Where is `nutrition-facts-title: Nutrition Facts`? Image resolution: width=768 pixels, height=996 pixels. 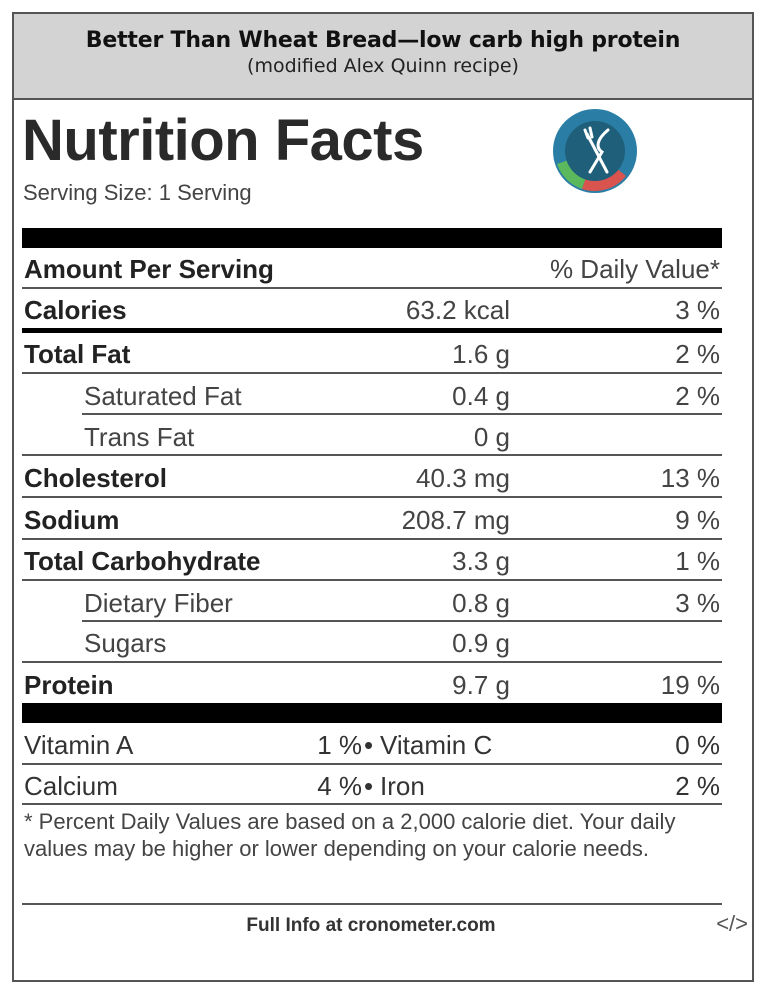 nutrition-facts-title: Nutrition Facts is located at coordinates (223, 140).